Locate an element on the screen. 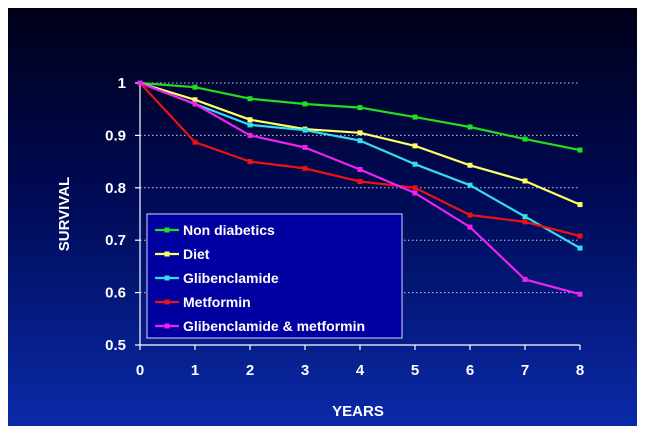 The image size is (645, 434). x-tick-label: 5 is located at coordinates (415, 370).